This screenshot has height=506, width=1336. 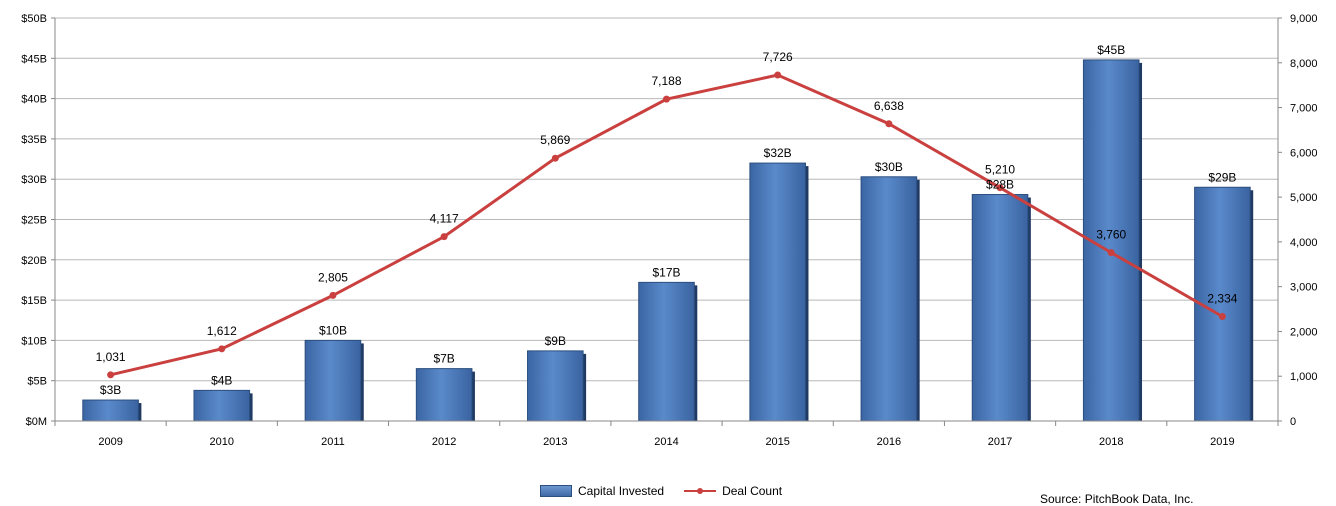 I want to click on bar-data-label: $45B, so click(x=1111, y=50).